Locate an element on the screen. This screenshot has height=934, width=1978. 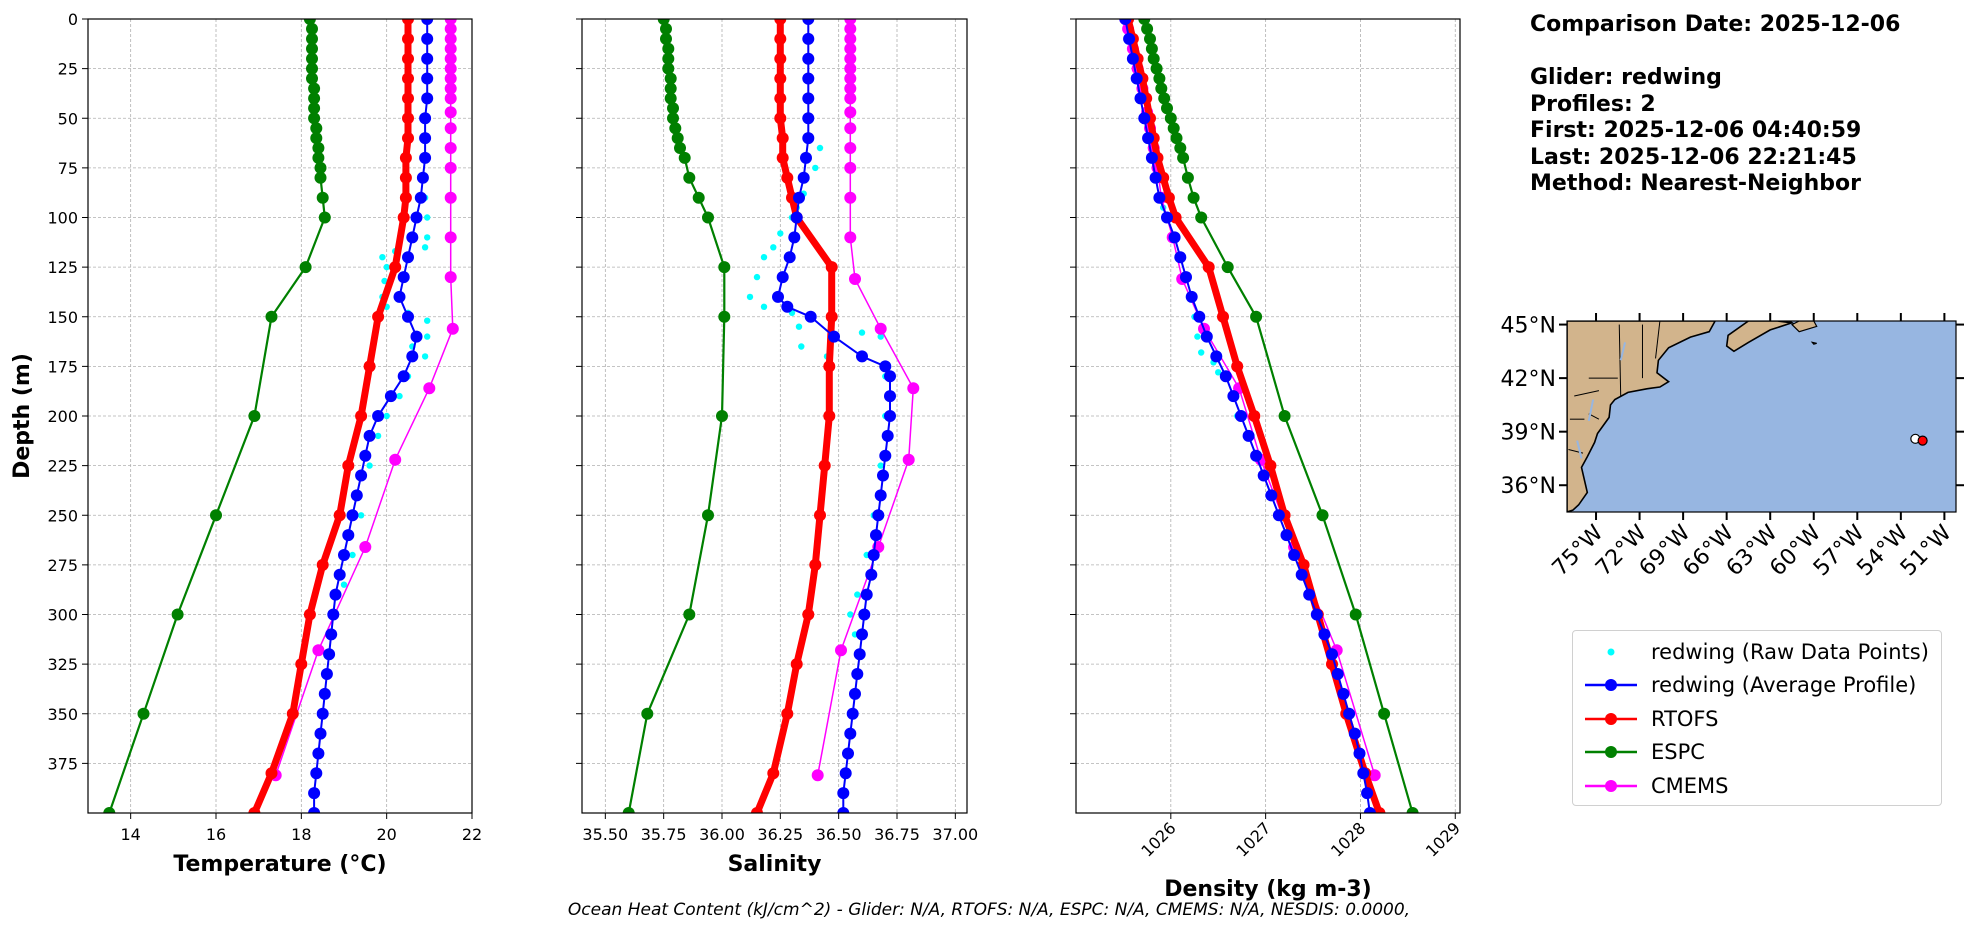
legend-entry: redwing (Raw Data Points) is located at coordinates (1757, 652).